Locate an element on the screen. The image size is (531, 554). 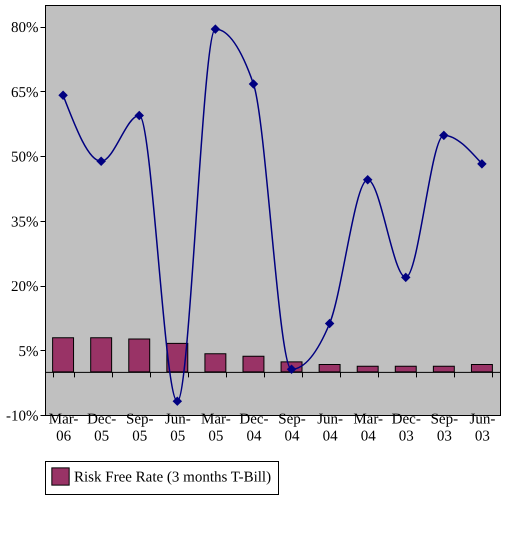
x-tick-label: Jun-04 is located at coordinates (330, 427).